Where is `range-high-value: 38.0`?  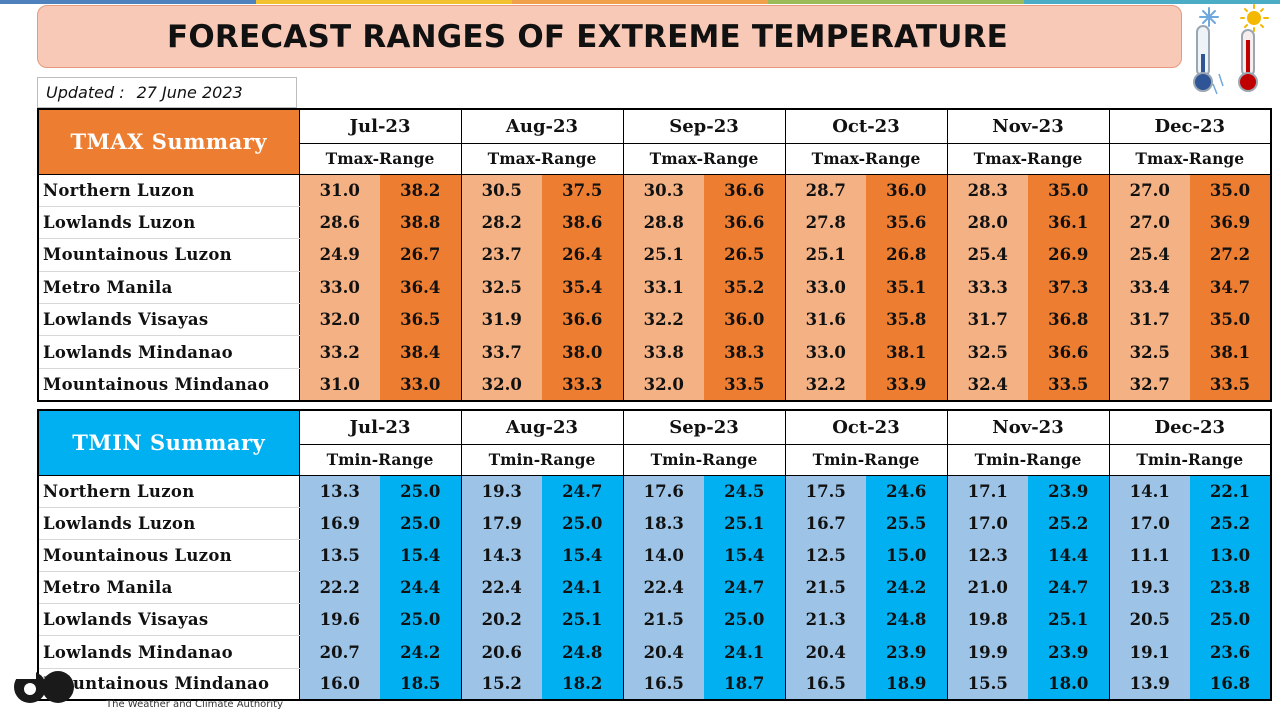 range-high-value: 38.0 is located at coordinates (582, 352).